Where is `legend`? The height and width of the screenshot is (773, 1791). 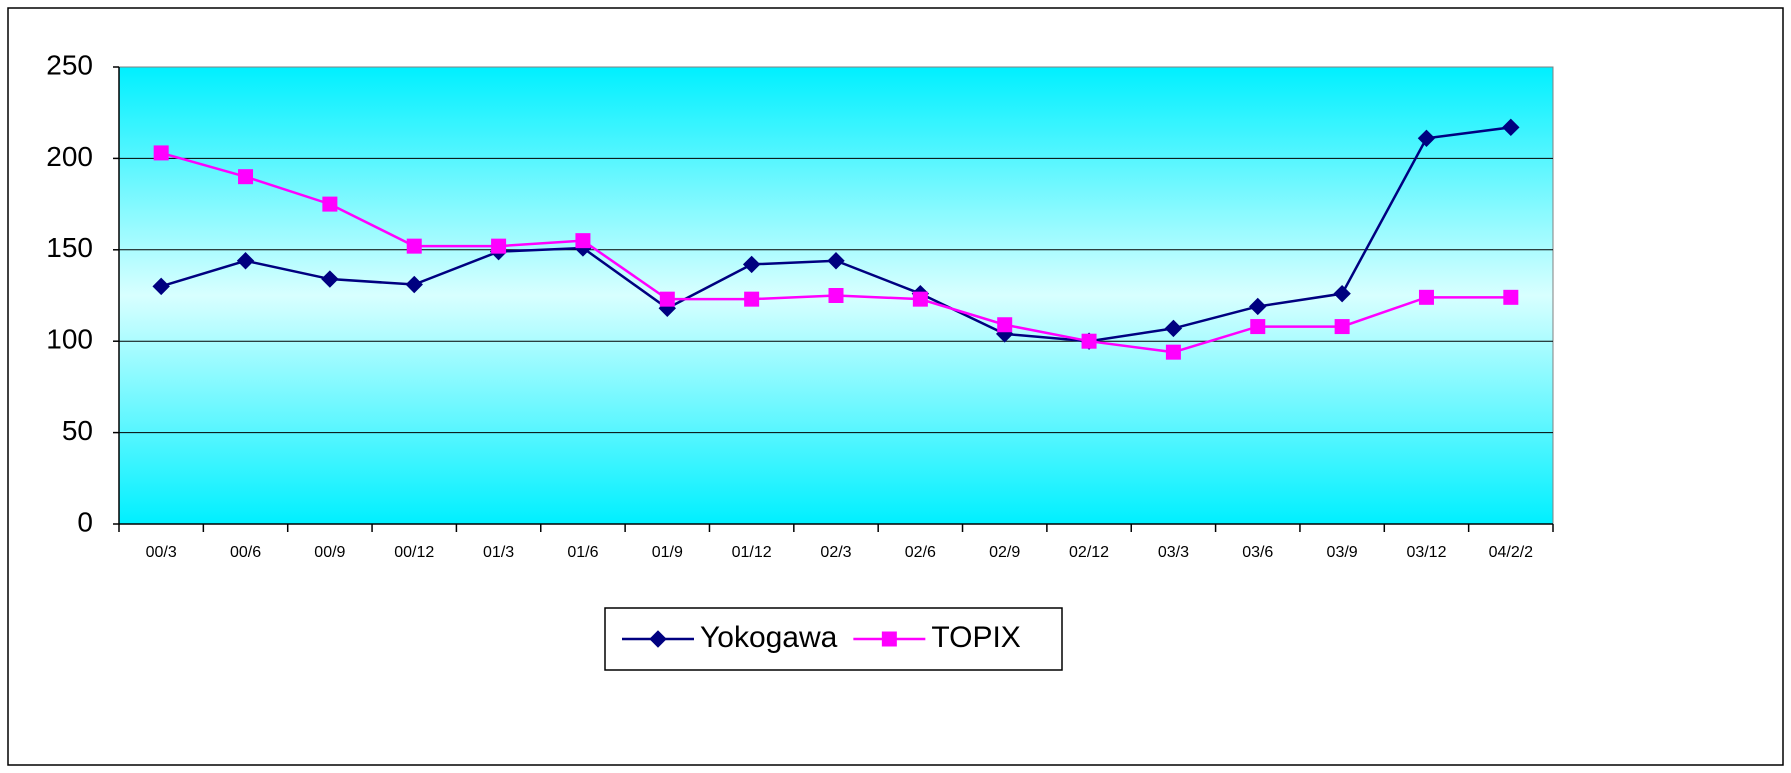 legend is located at coordinates (833, 639).